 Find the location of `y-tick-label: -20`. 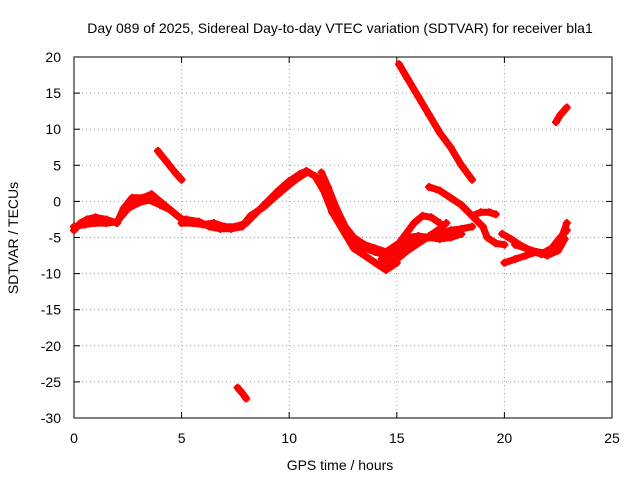

y-tick-label: -20 is located at coordinates (51, 346).